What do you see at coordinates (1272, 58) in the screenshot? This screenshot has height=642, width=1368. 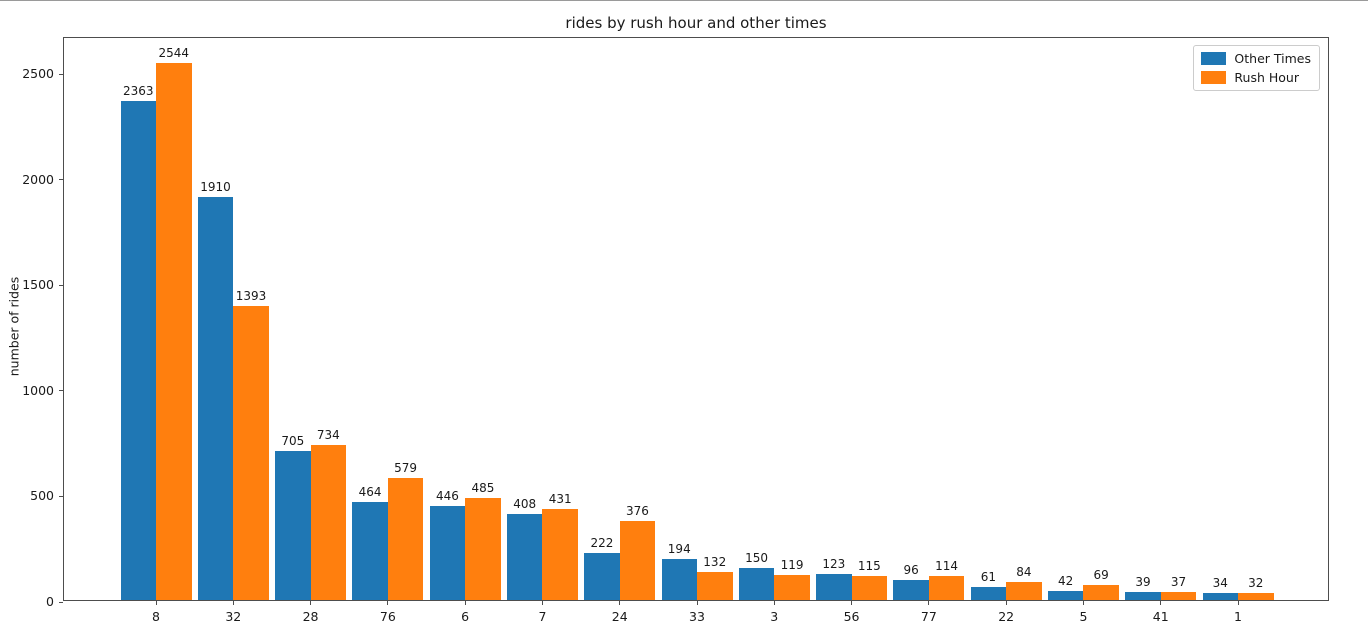 I see `legend-label-other-times: Other Times` at bounding box center [1272, 58].